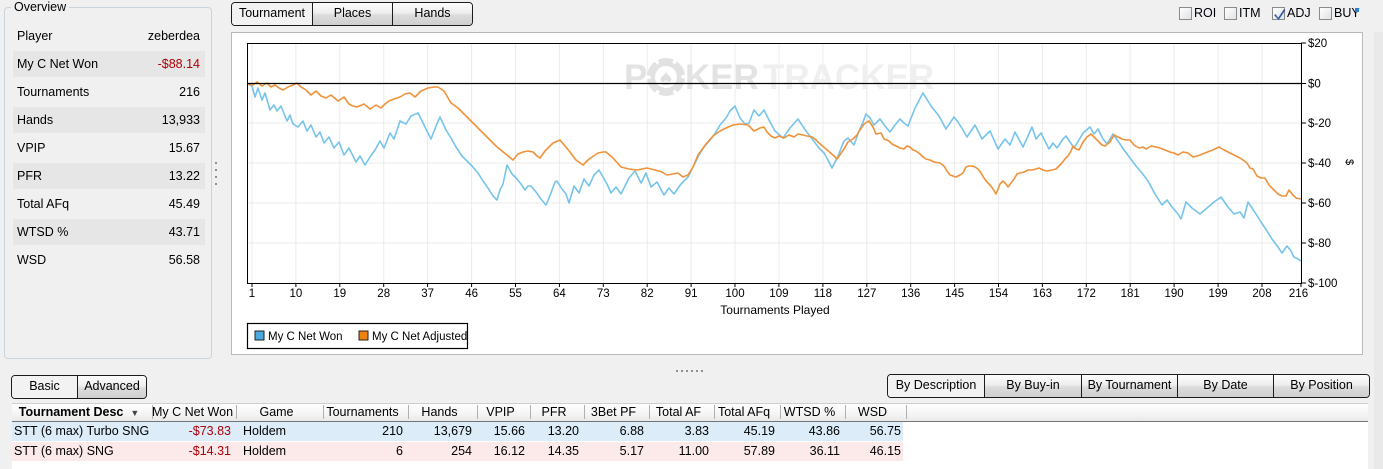 Image resolution: width=1383 pixels, height=469 pixels. Describe the element at coordinates (471, 294) in the screenshot. I see `svg-text: 46` at that location.